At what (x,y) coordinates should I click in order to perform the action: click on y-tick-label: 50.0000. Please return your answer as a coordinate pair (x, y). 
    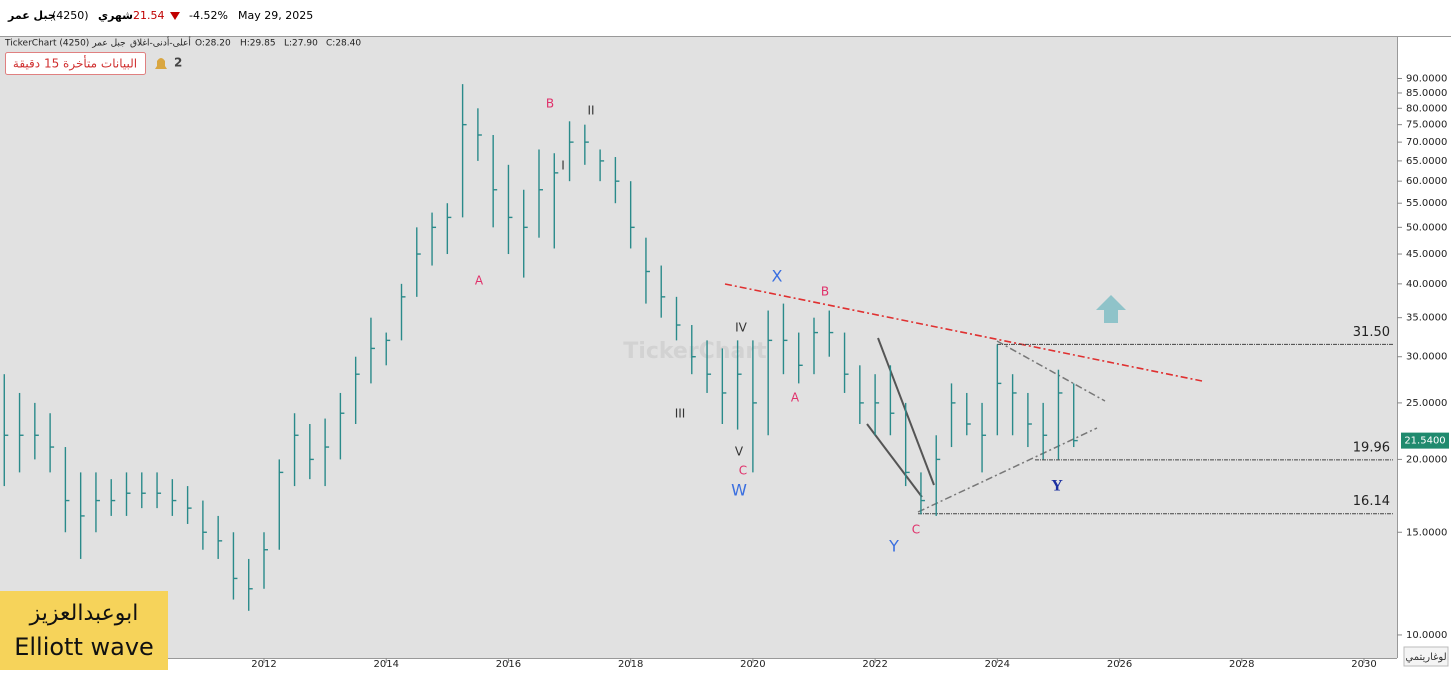
    Looking at the image, I should click on (1426, 227).